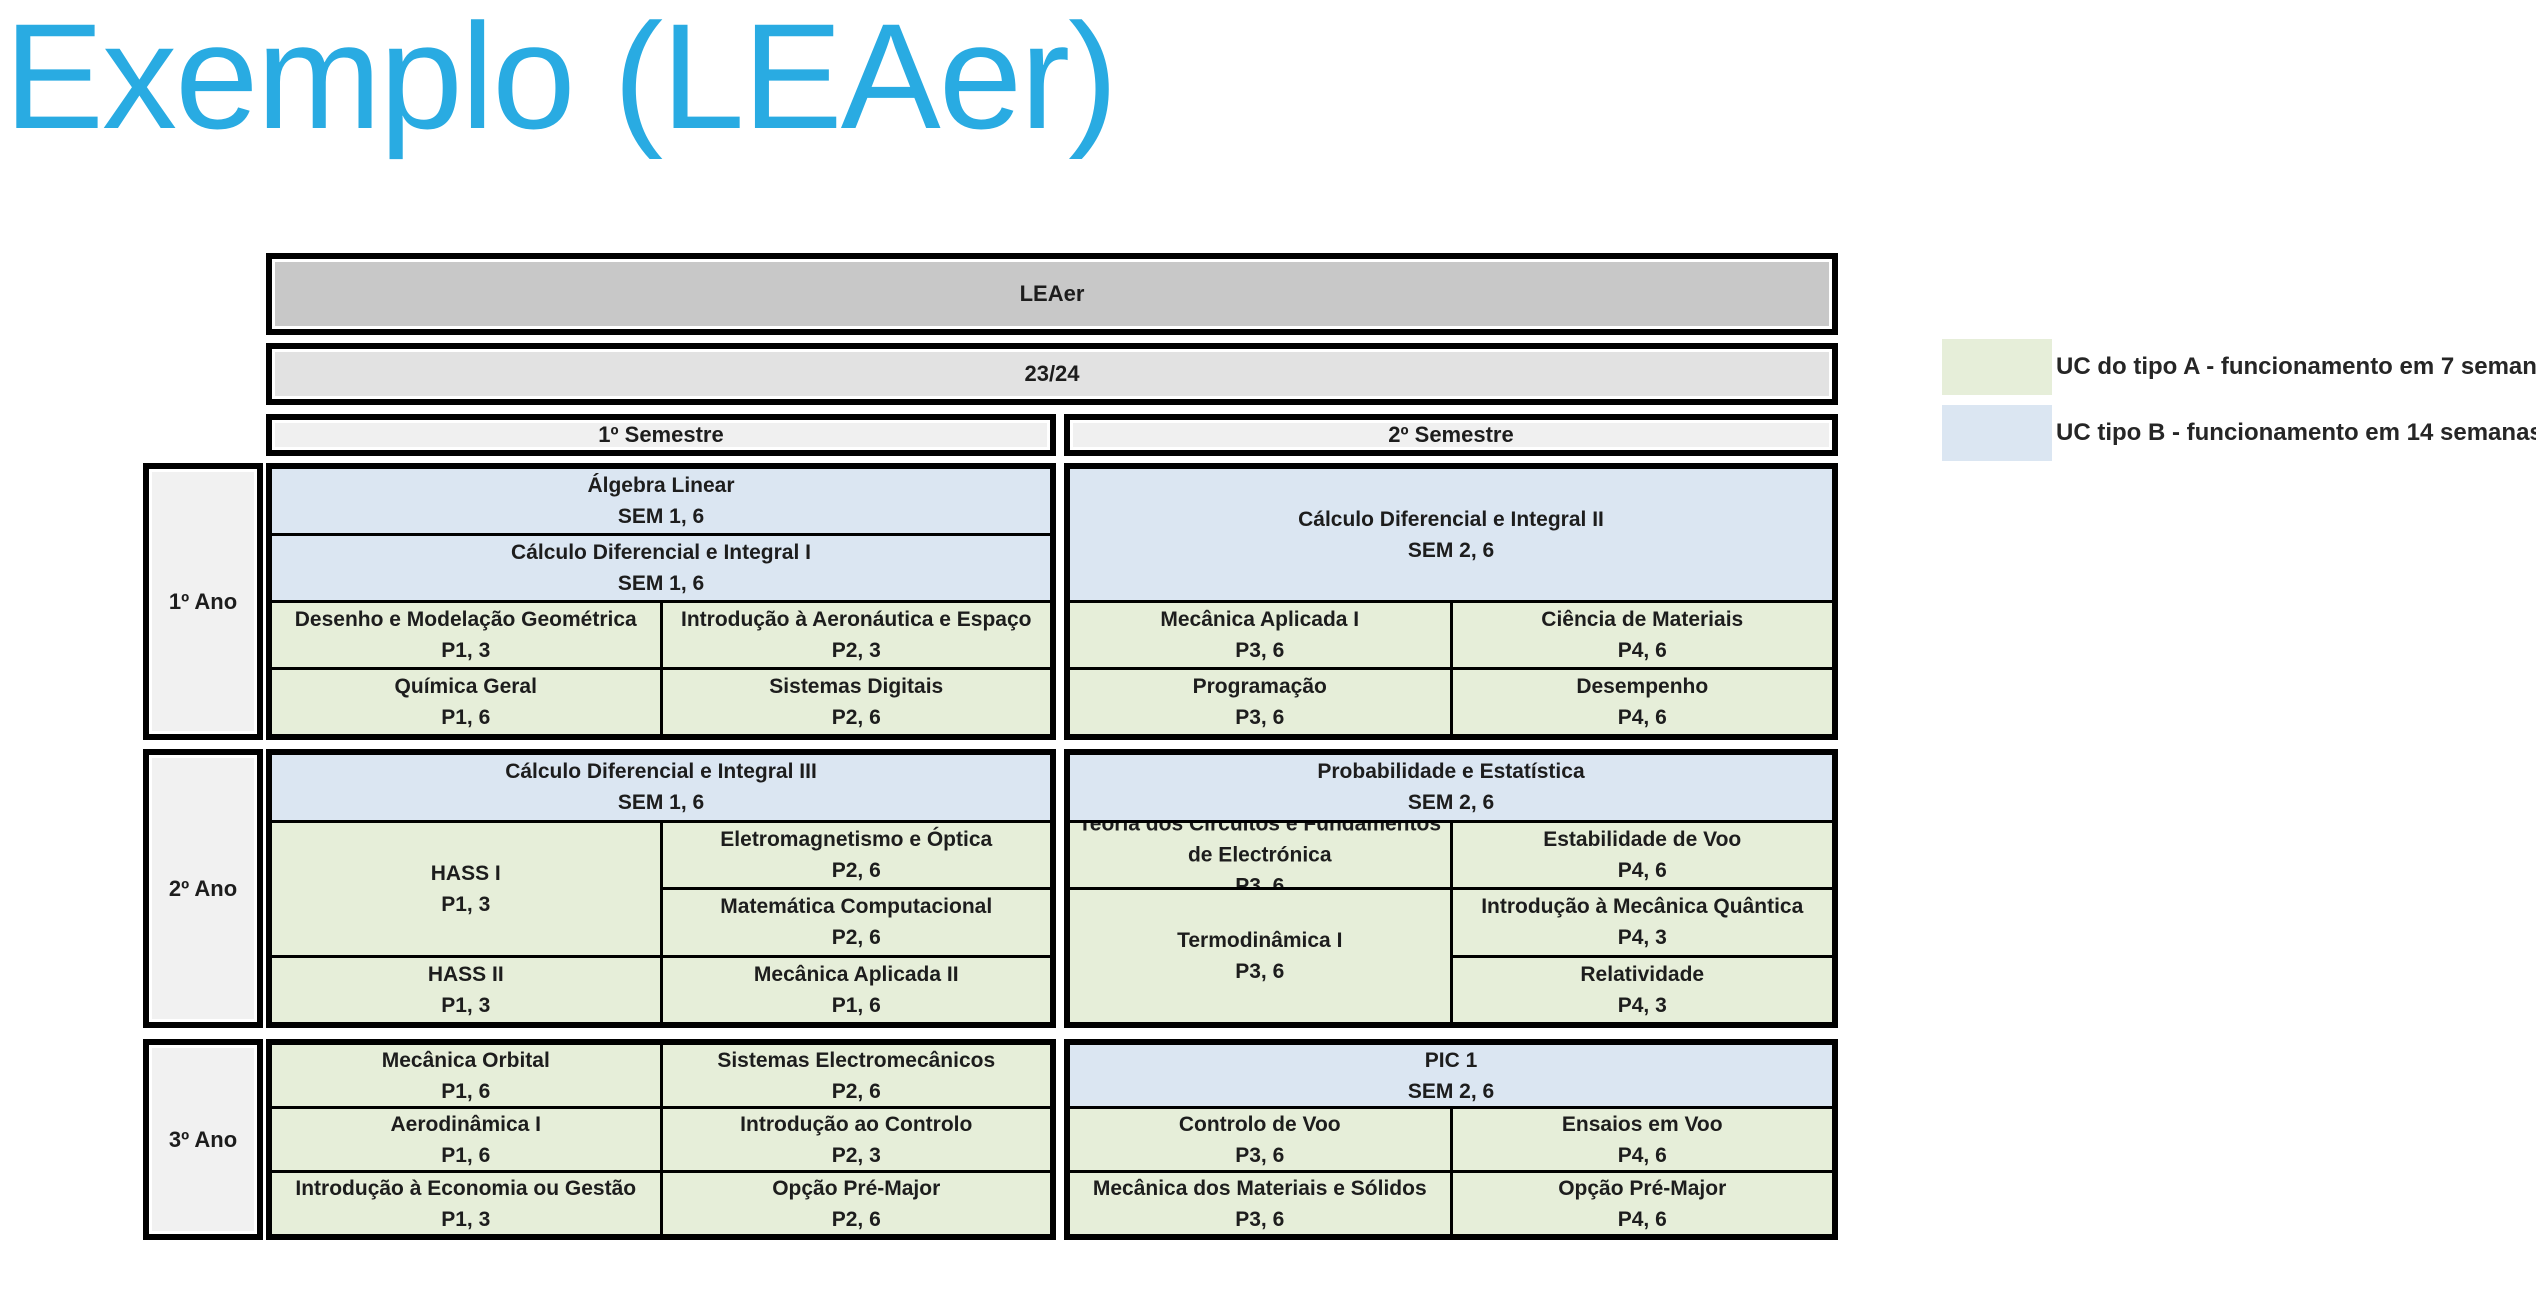 The height and width of the screenshot is (1307, 2536). I want to click on course-cell: Relatividade P4, 3, so click(1642, 989).